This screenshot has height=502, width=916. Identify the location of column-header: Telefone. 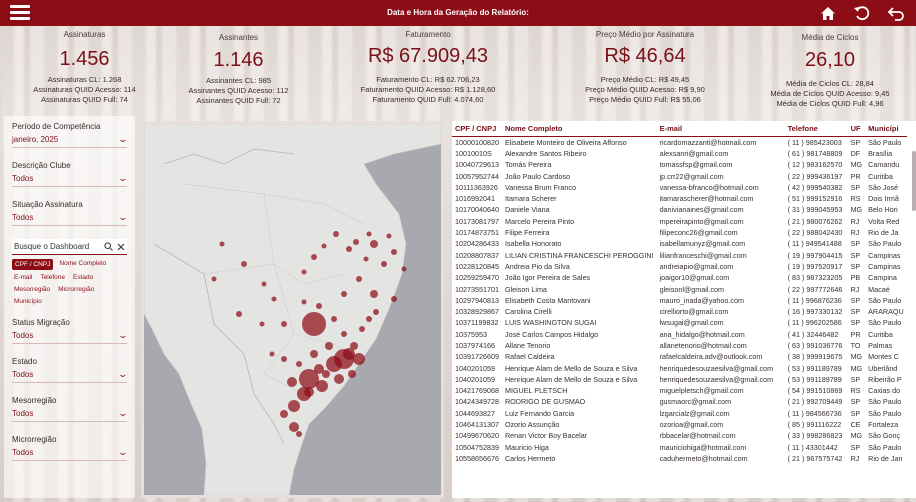
(816, 129).